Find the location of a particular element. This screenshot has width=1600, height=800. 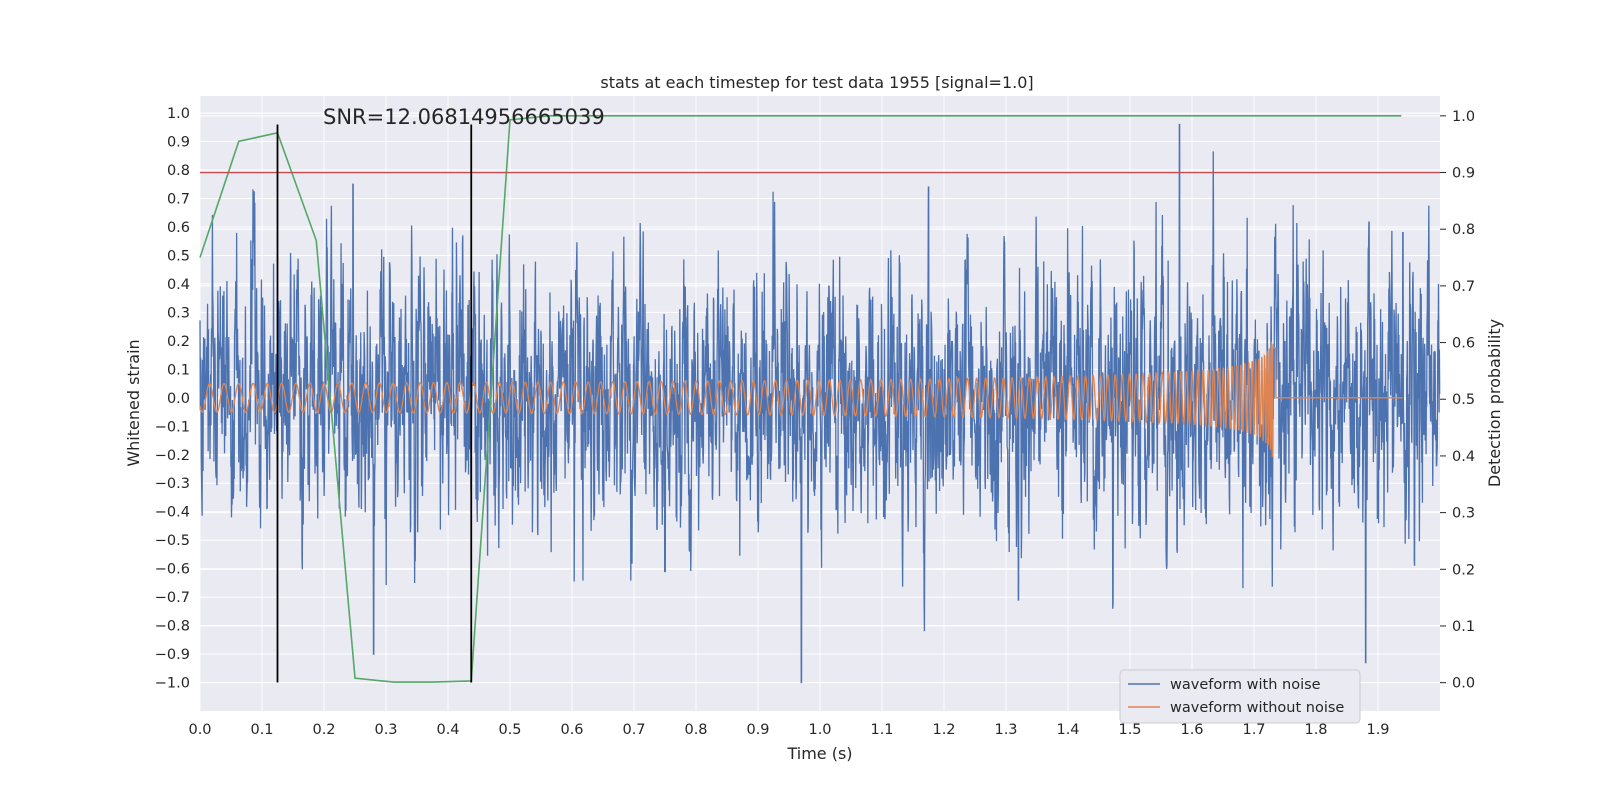

x-axis-label: Time (s) is located at coordinates (819, 753).